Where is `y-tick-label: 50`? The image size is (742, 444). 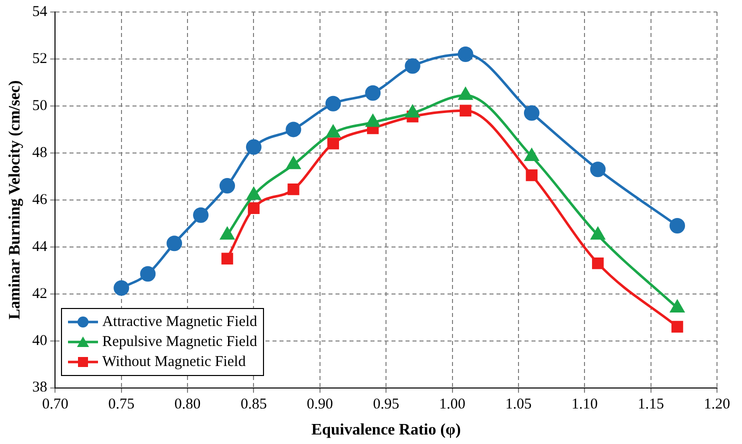 y-tick-label: 50 is located at coordinates (40, 106).